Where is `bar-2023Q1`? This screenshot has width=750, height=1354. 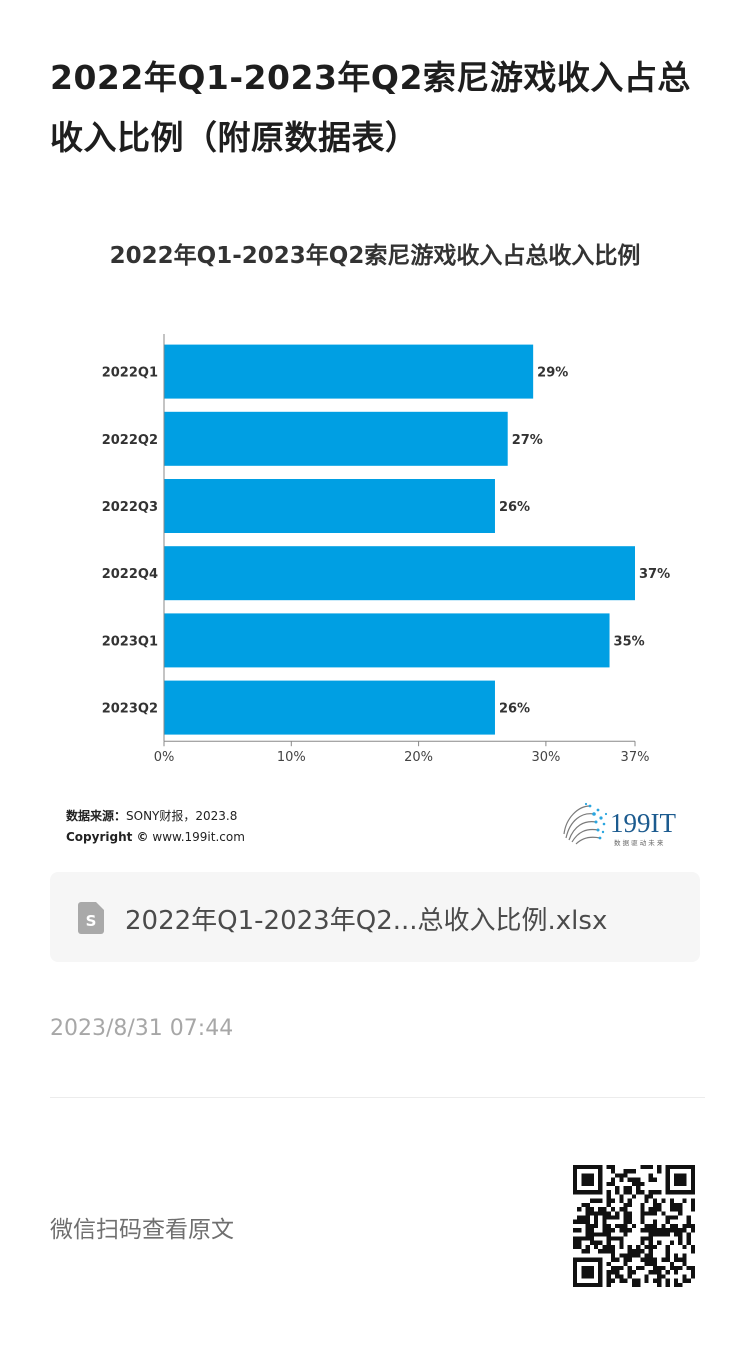 bar-2023Q1 is located at coordinates (387, 640).